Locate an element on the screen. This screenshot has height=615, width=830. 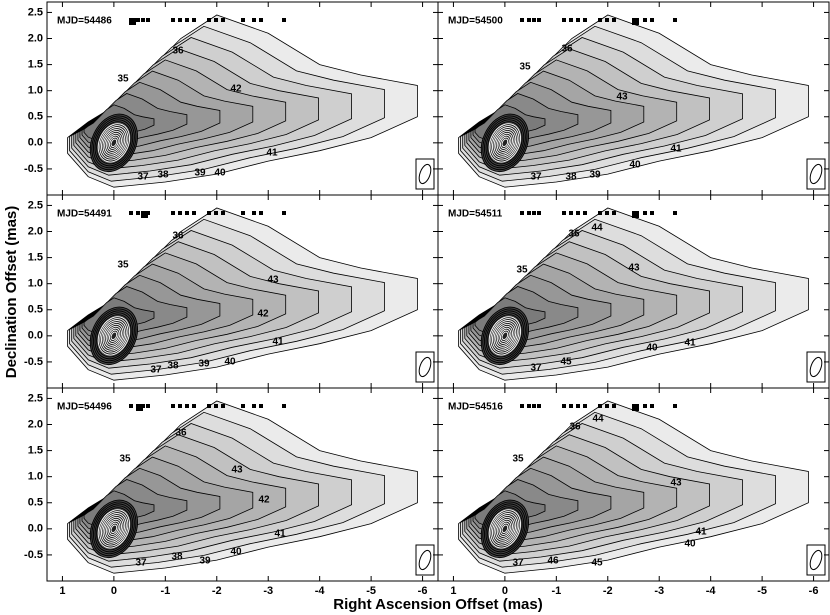
y-tick-label: 2.5 is located at coordinates (35, 12).